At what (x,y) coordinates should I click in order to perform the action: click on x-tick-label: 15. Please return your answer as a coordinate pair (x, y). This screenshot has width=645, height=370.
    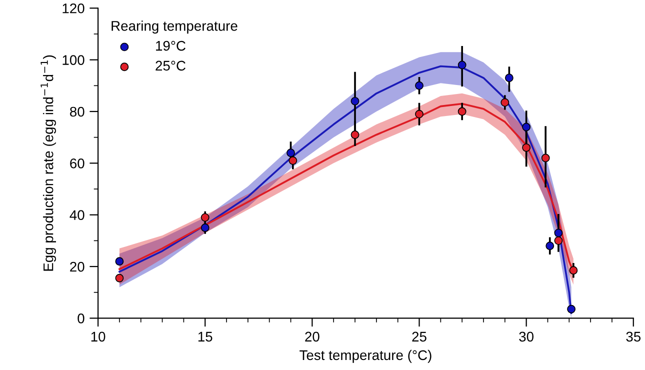
    Looking at the image, I should click on (205, 337).